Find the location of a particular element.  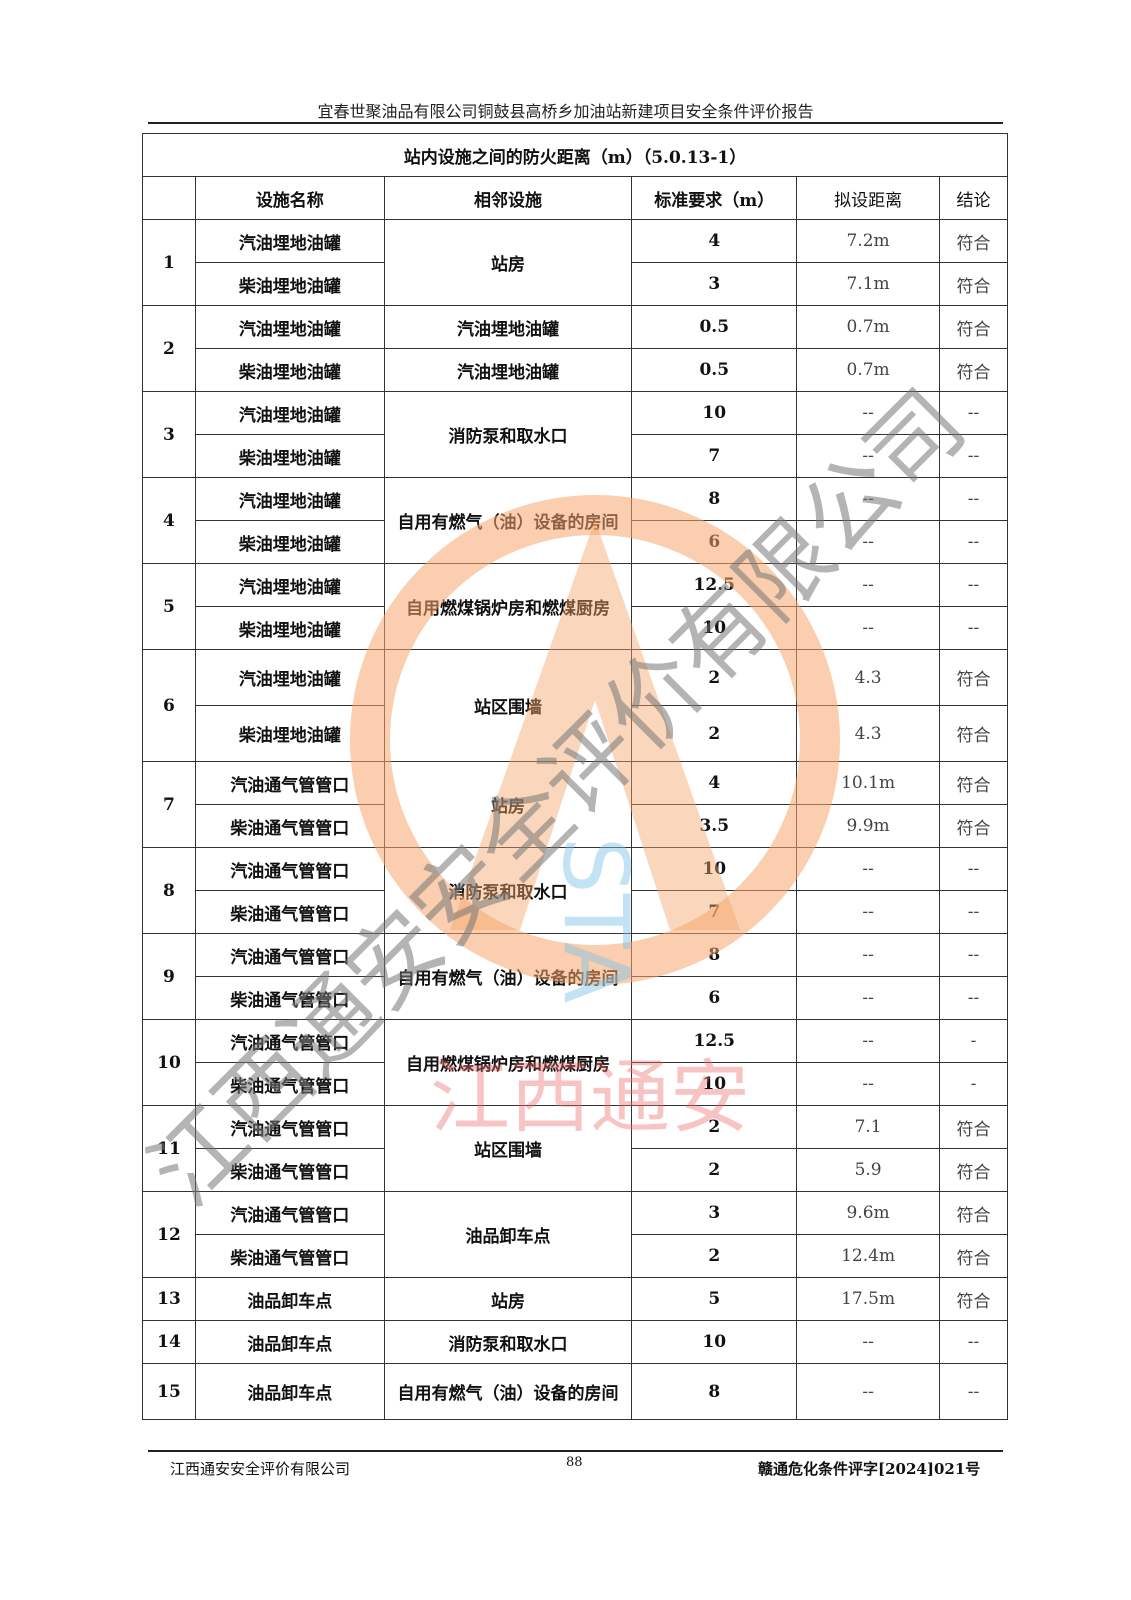

table-row: 柴油通气管管口 2 5.9 符合 is located at coordinates (575, 1170).